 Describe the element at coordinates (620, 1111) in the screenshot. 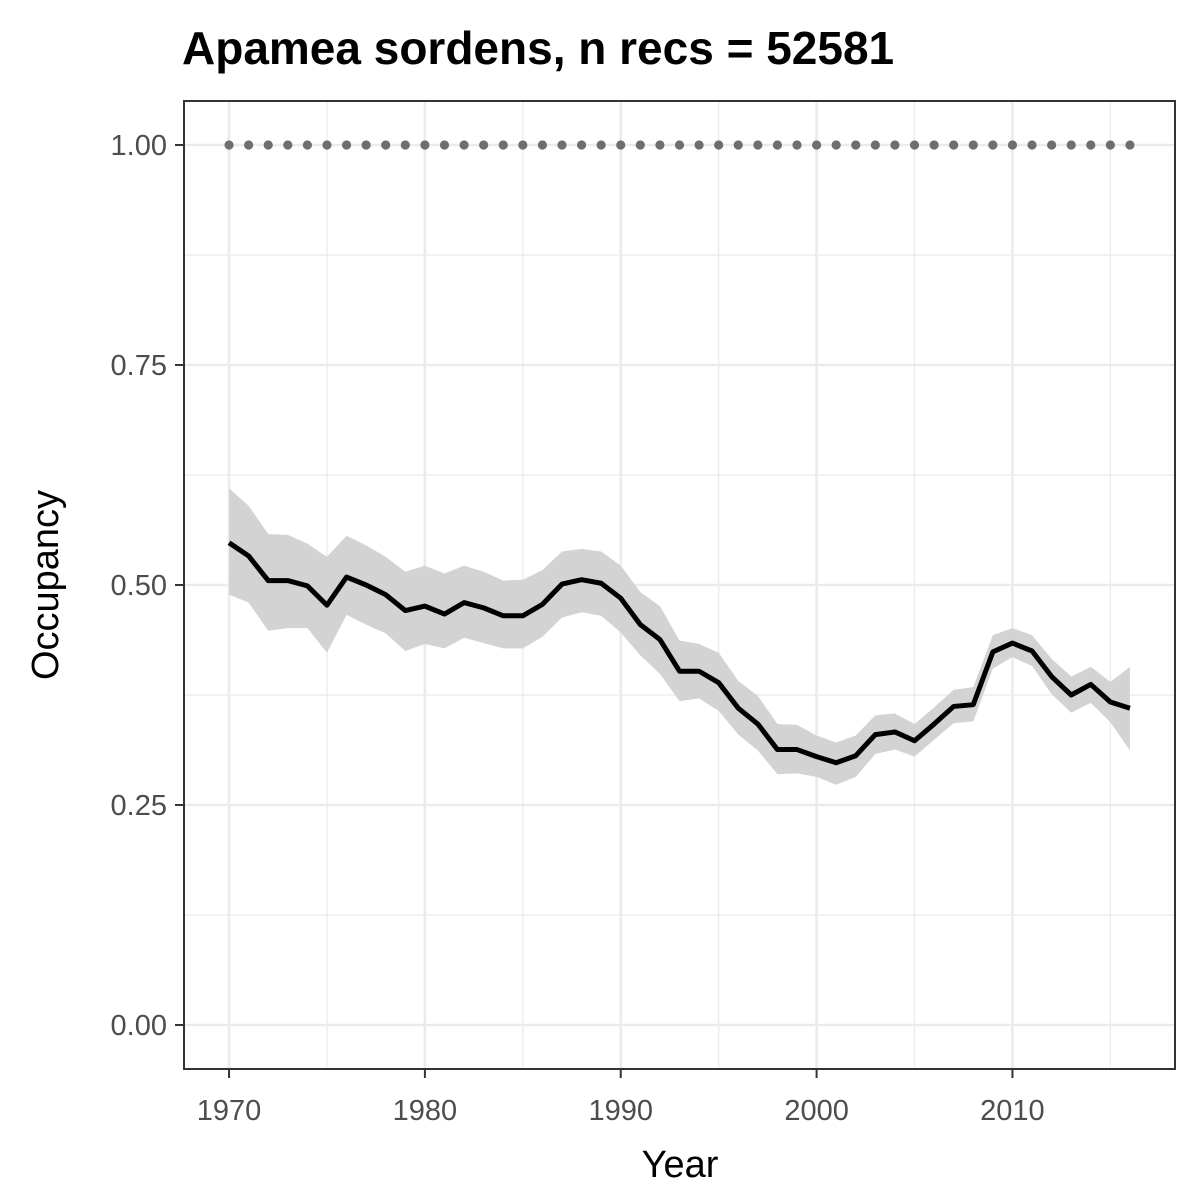

I see `x-tick-label: 1990` at that location.